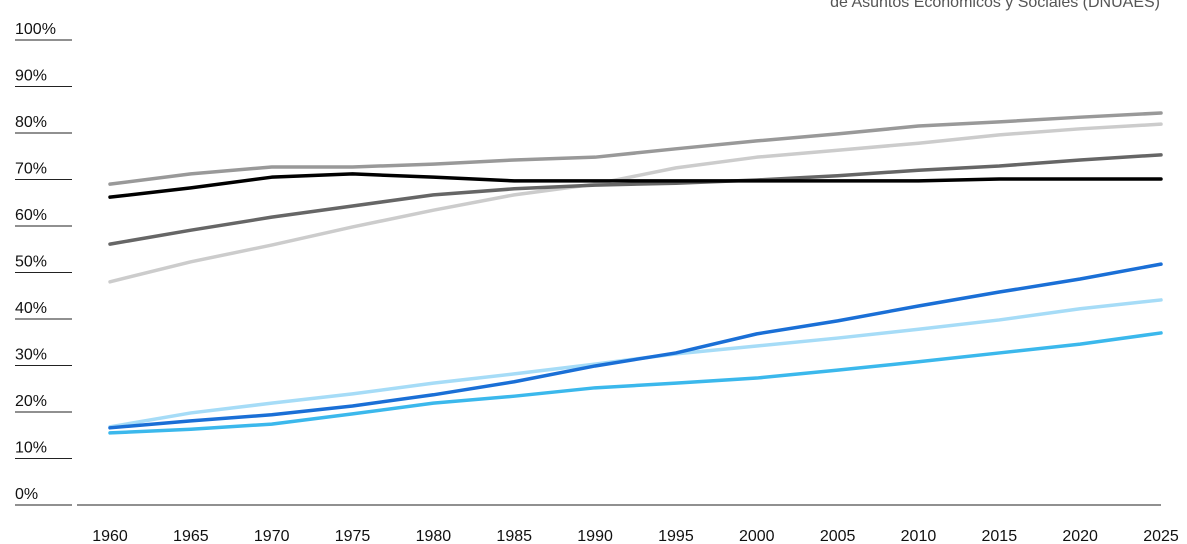  What do you see at coordinates (838, 536) in the screenshot?
I see `x-tick-label: 2005` at bounding box center [838, 536].